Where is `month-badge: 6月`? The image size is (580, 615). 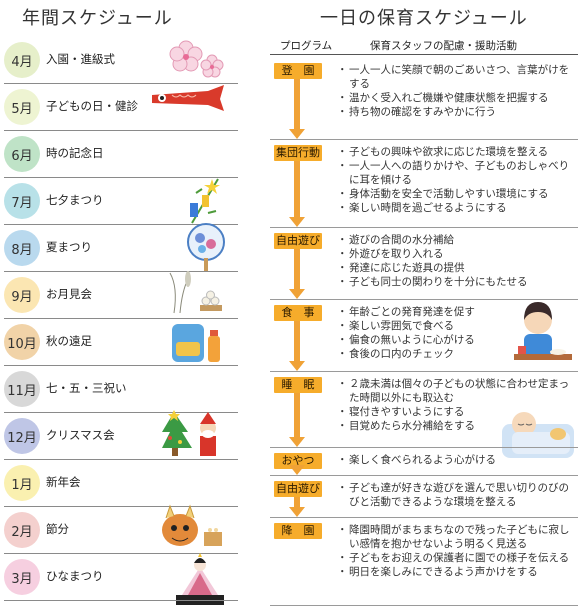 month-badge: 6月 is located at coordinates (22, 154).